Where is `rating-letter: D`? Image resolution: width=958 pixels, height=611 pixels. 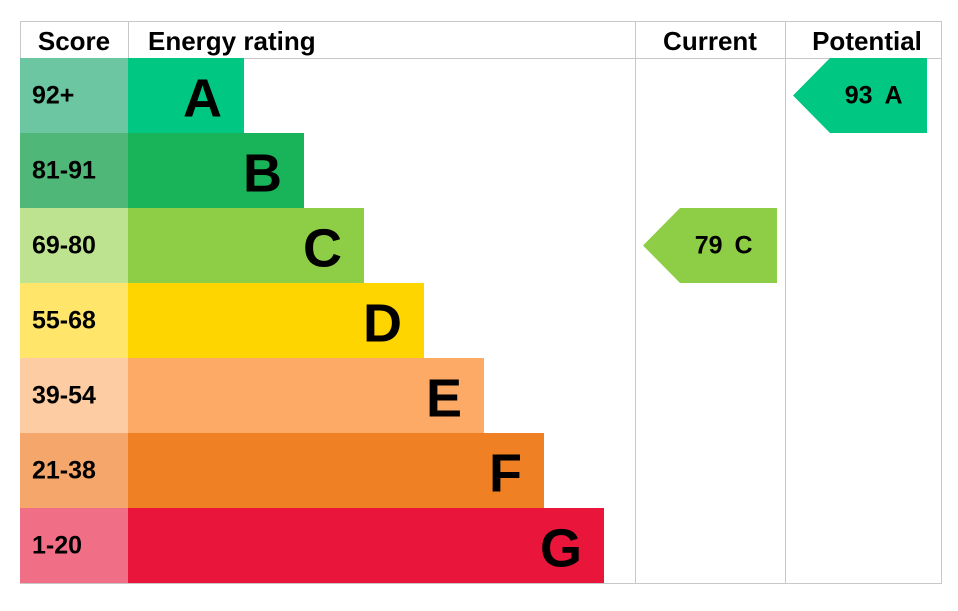 rating-letter: D is located at coordinates (382, 324).